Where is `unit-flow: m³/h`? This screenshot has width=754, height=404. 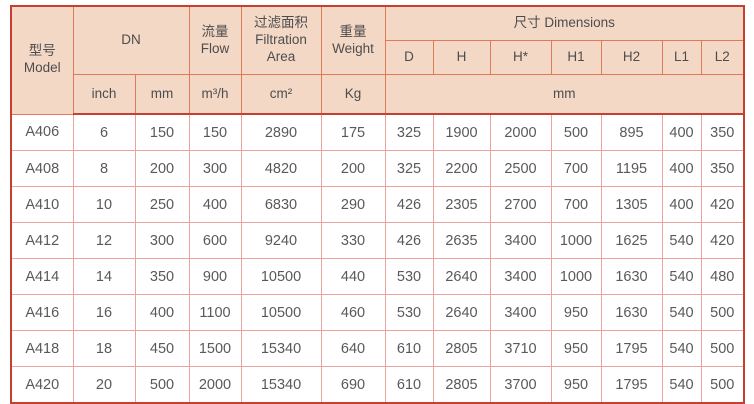 unit-flow: m³/h is located at coordinates (215, 94).